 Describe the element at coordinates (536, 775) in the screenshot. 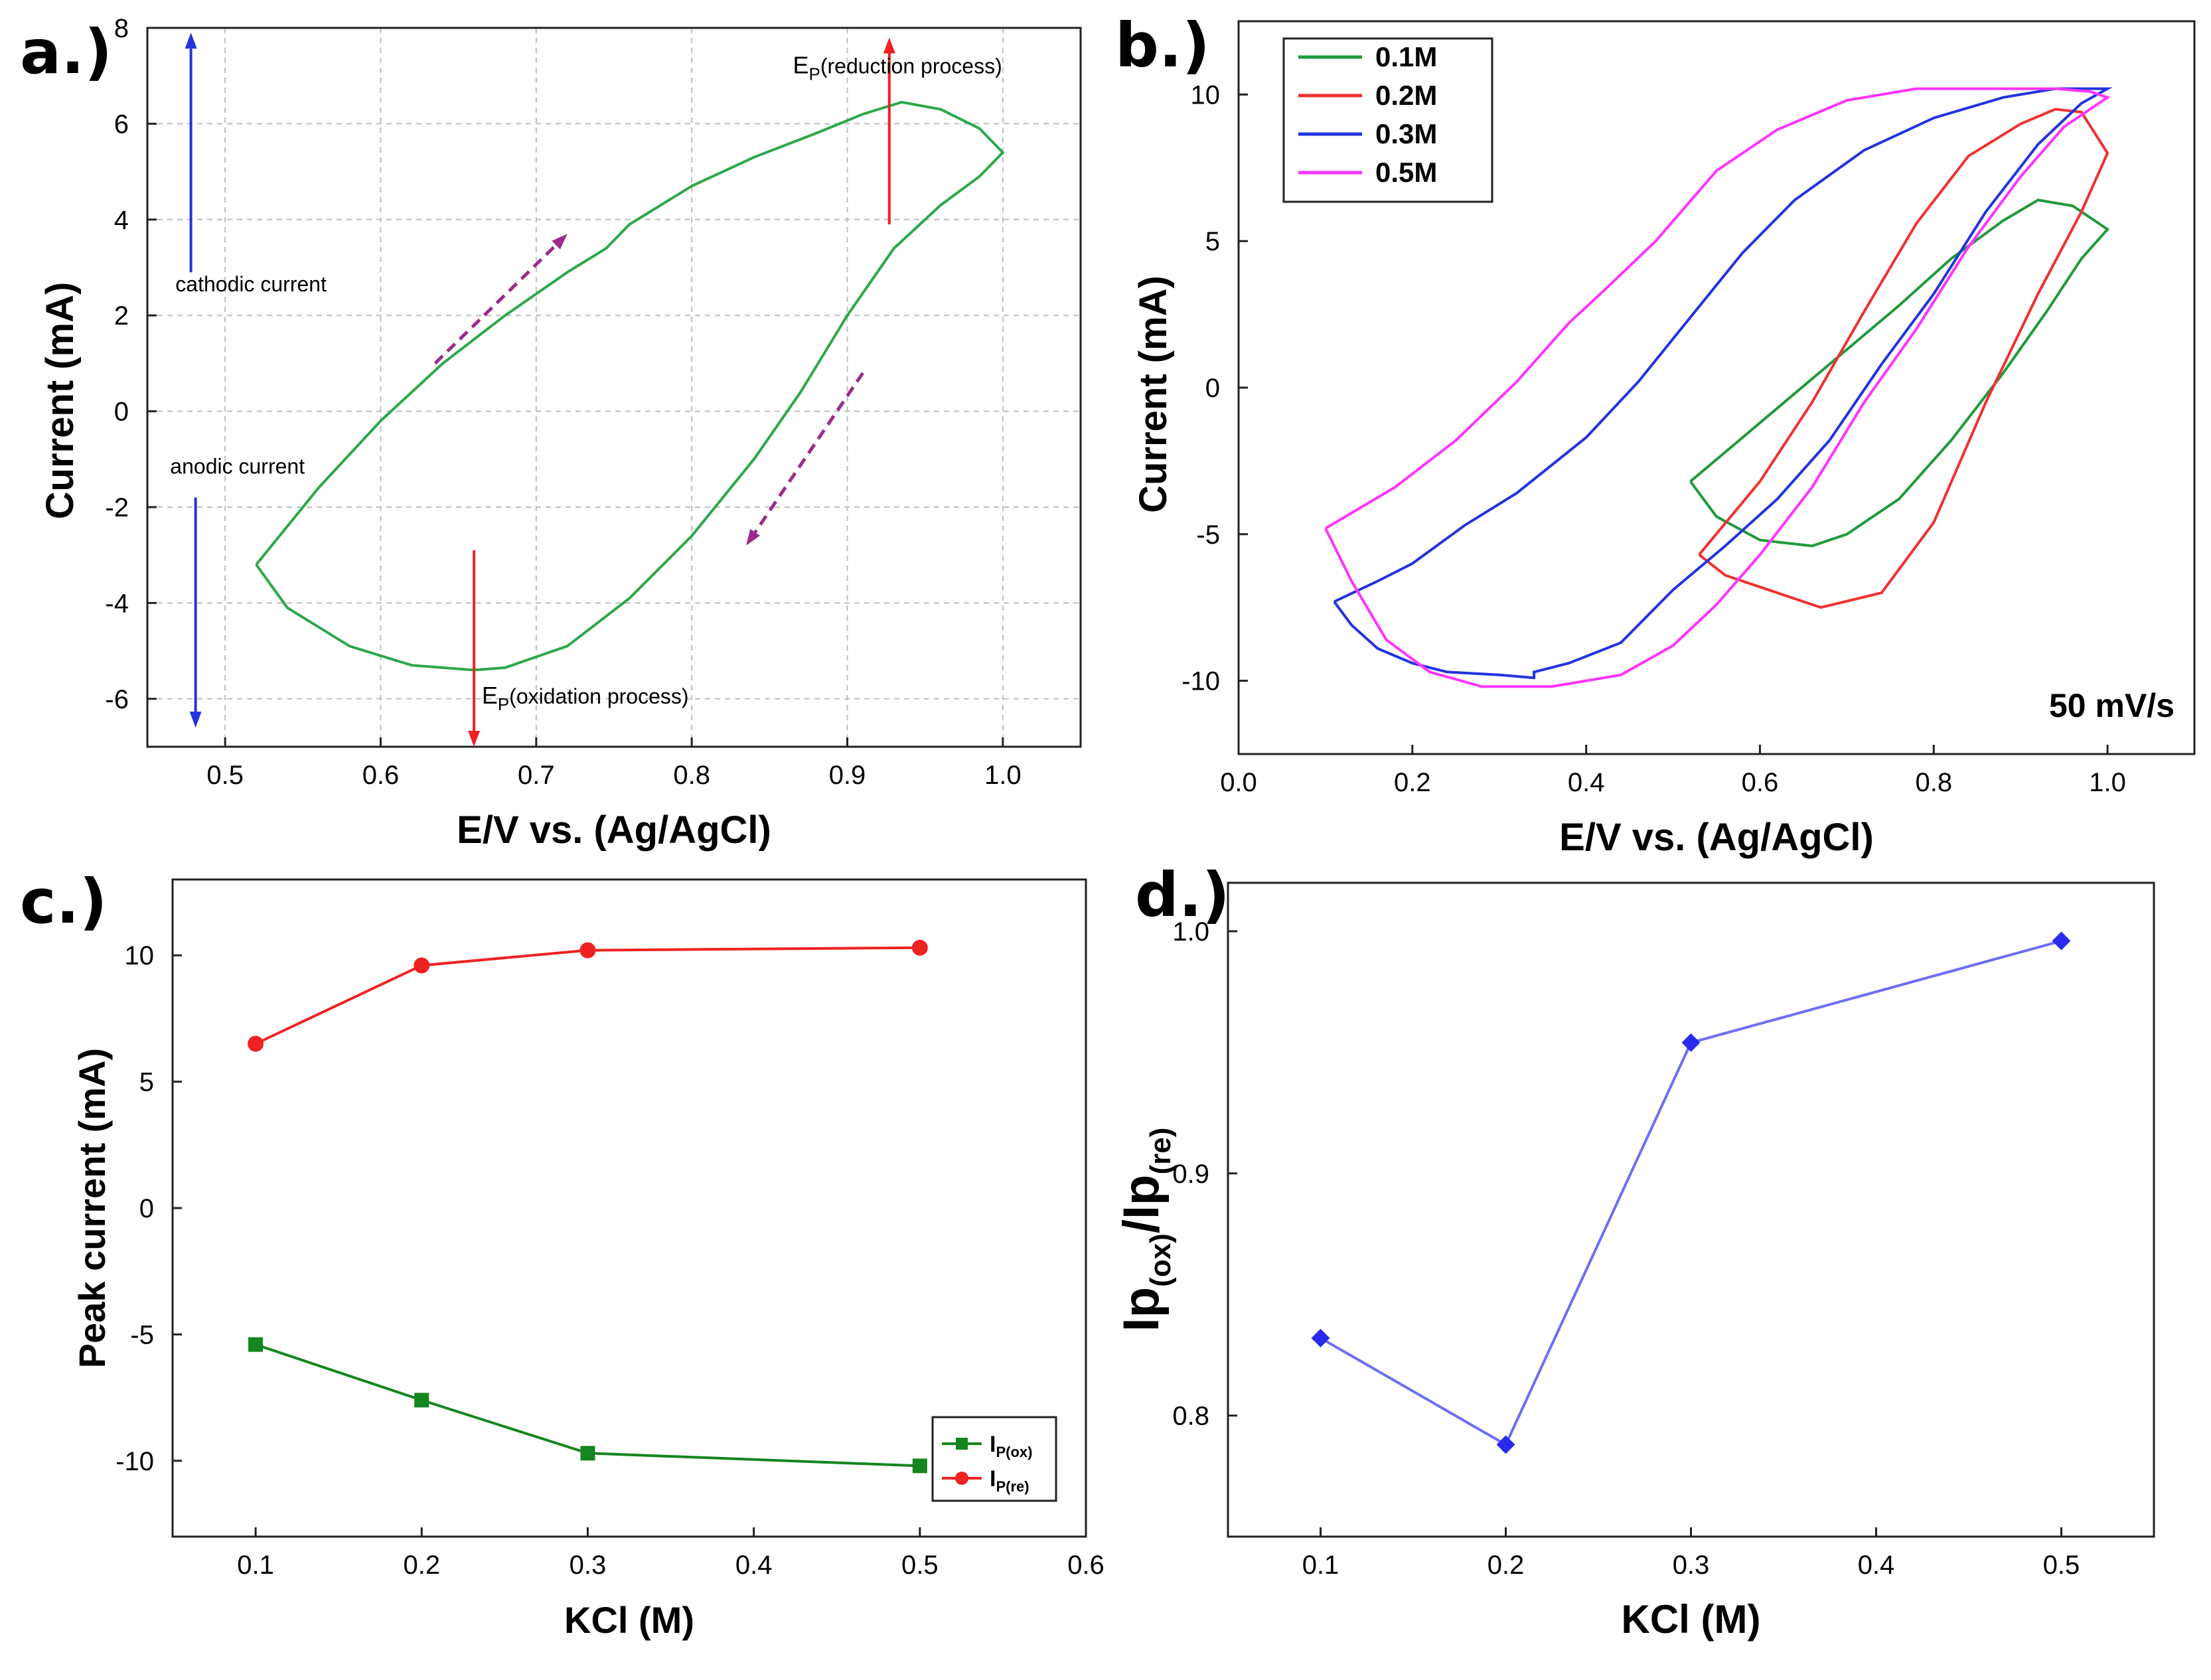

I see `a-x-tick-label: 0.7` at that location.